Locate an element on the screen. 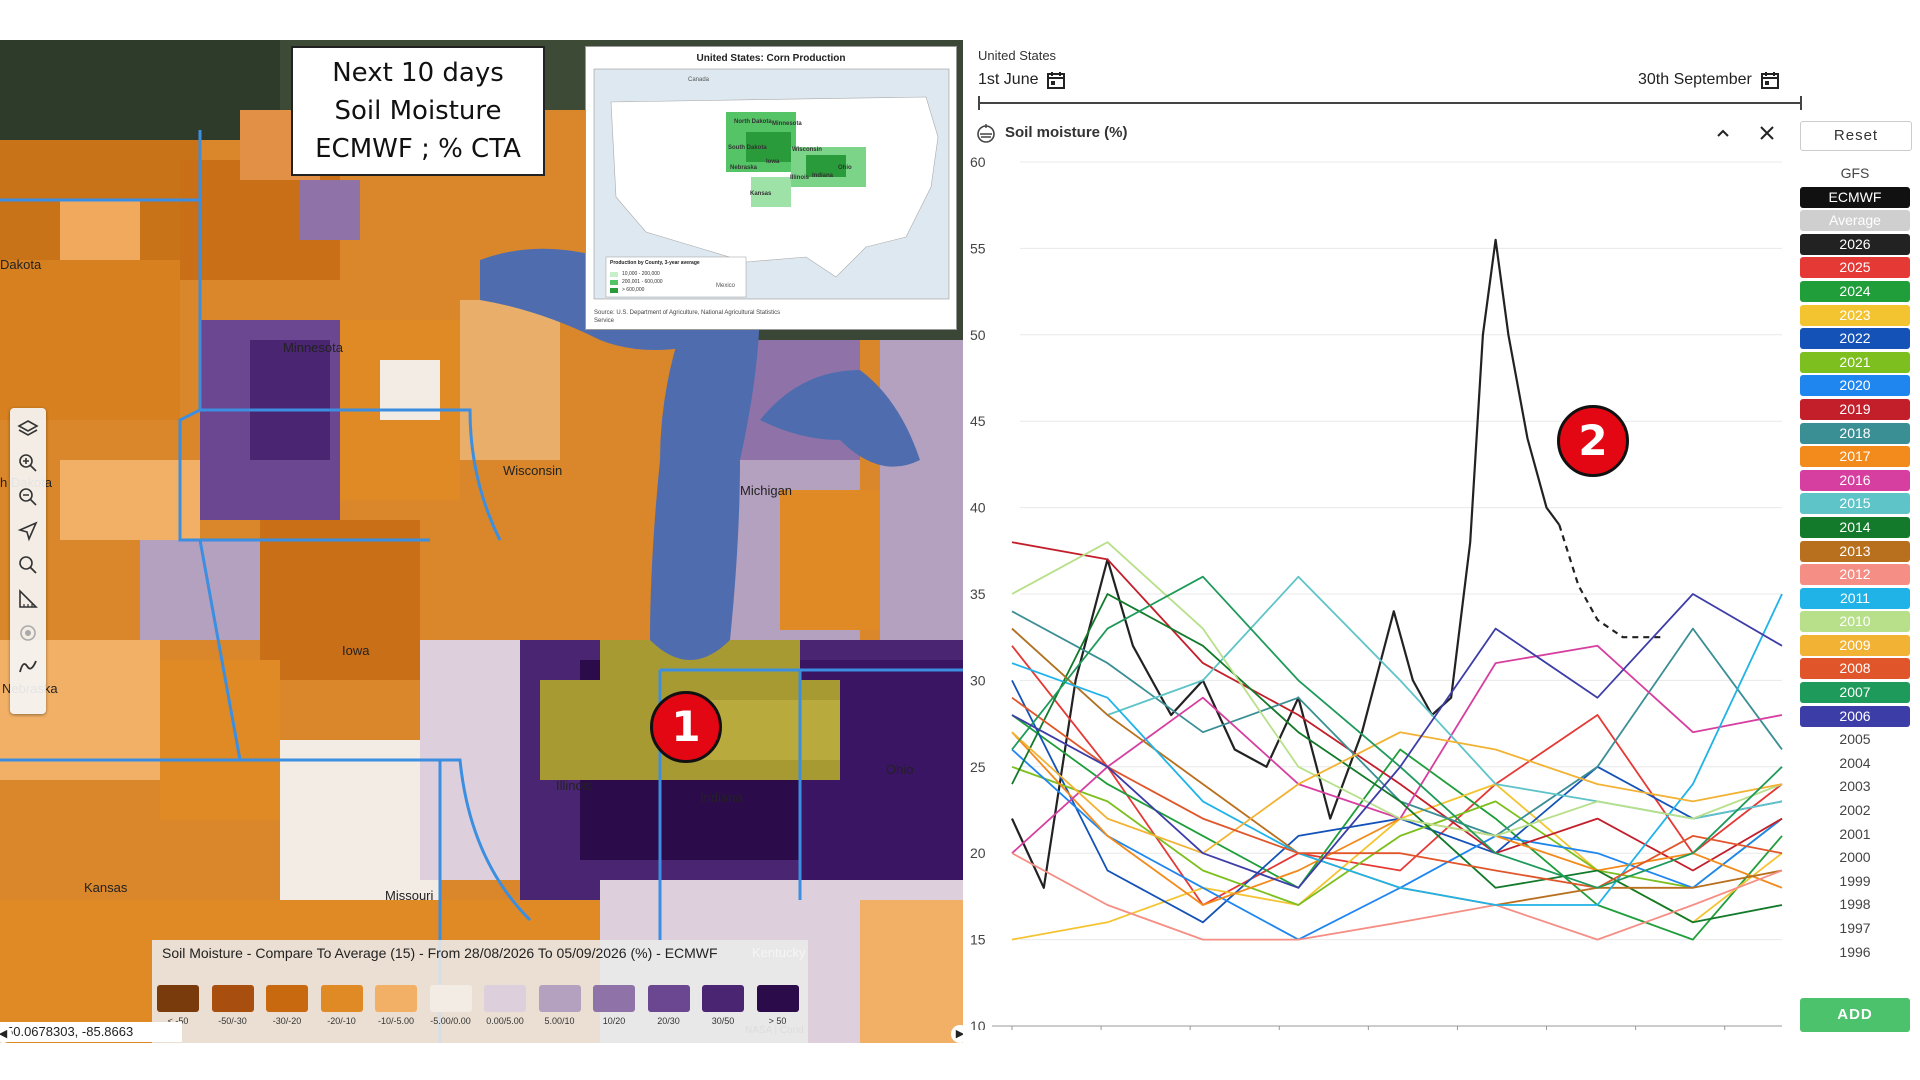  collapse-icon is located at coordinates (1723, 133).